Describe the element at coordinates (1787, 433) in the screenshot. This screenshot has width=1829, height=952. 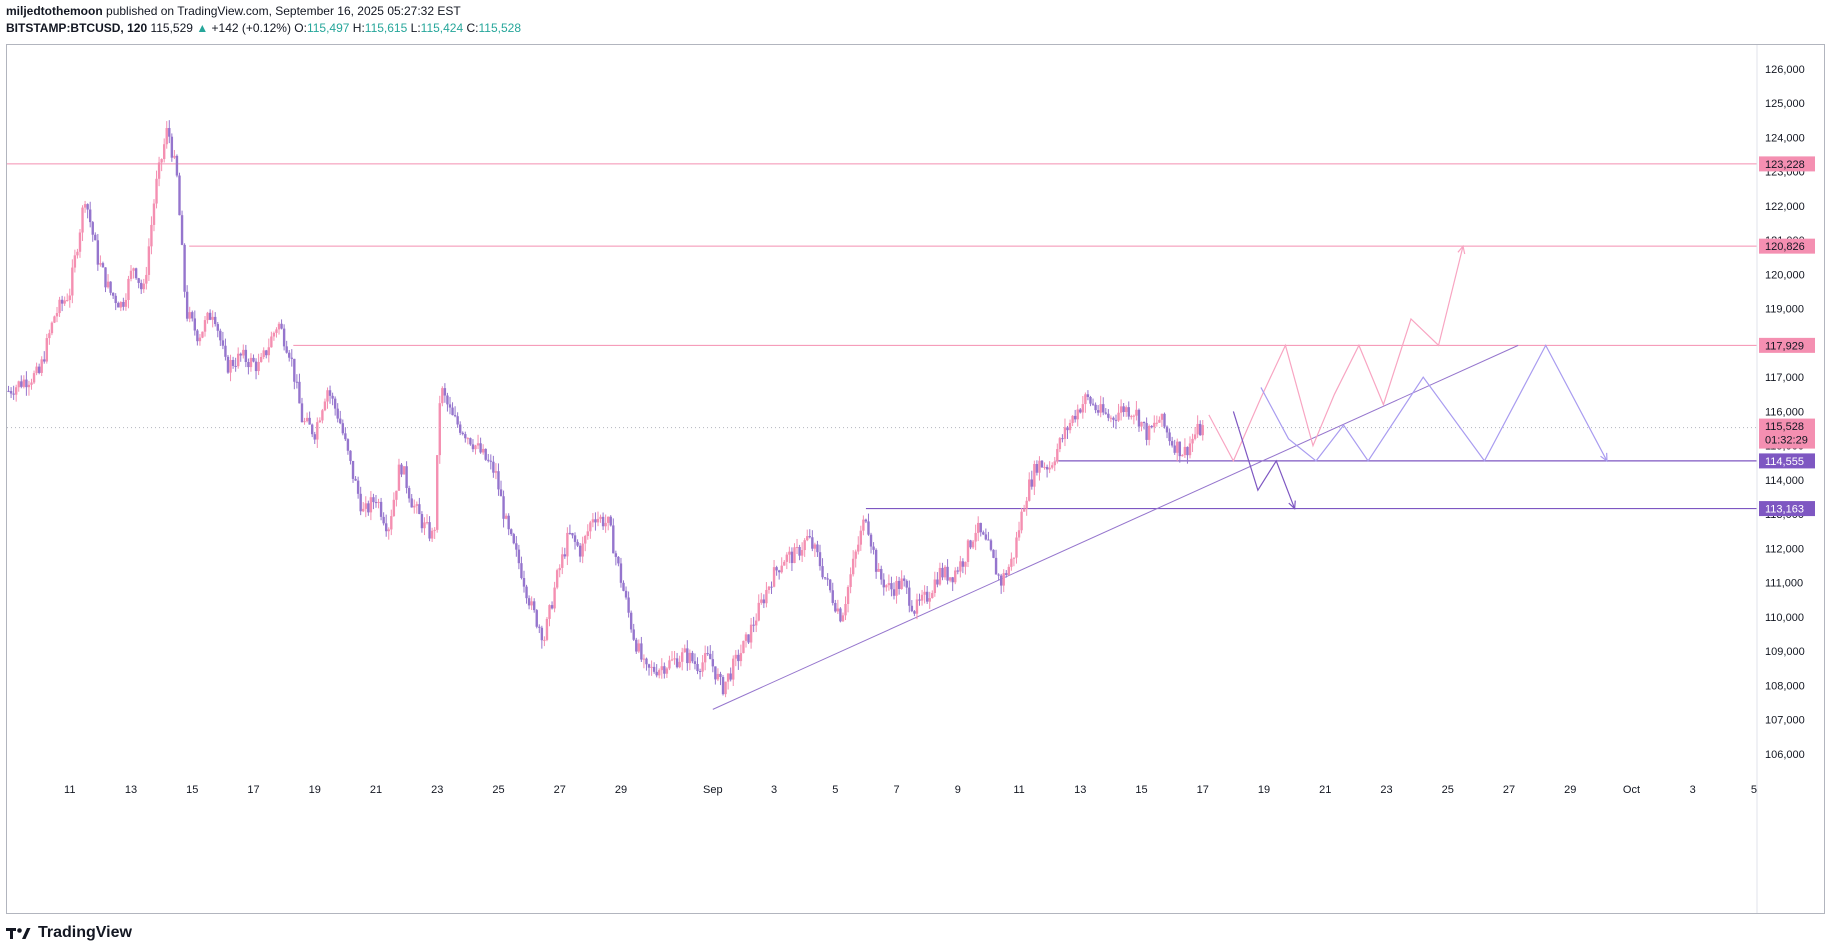
I see `current-price-badge-bg` at that location.